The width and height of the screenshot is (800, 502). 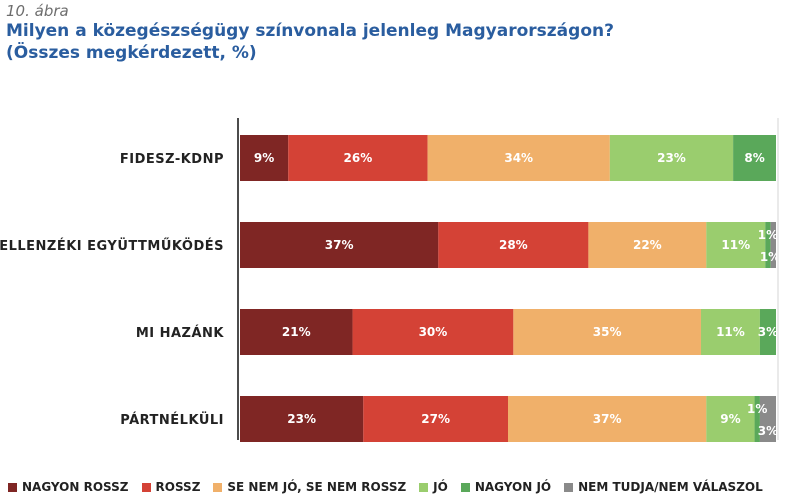 I want to click on legend-item: NEM TUDJA/NEM VÁLASZOL, so click(x=663, y=487).